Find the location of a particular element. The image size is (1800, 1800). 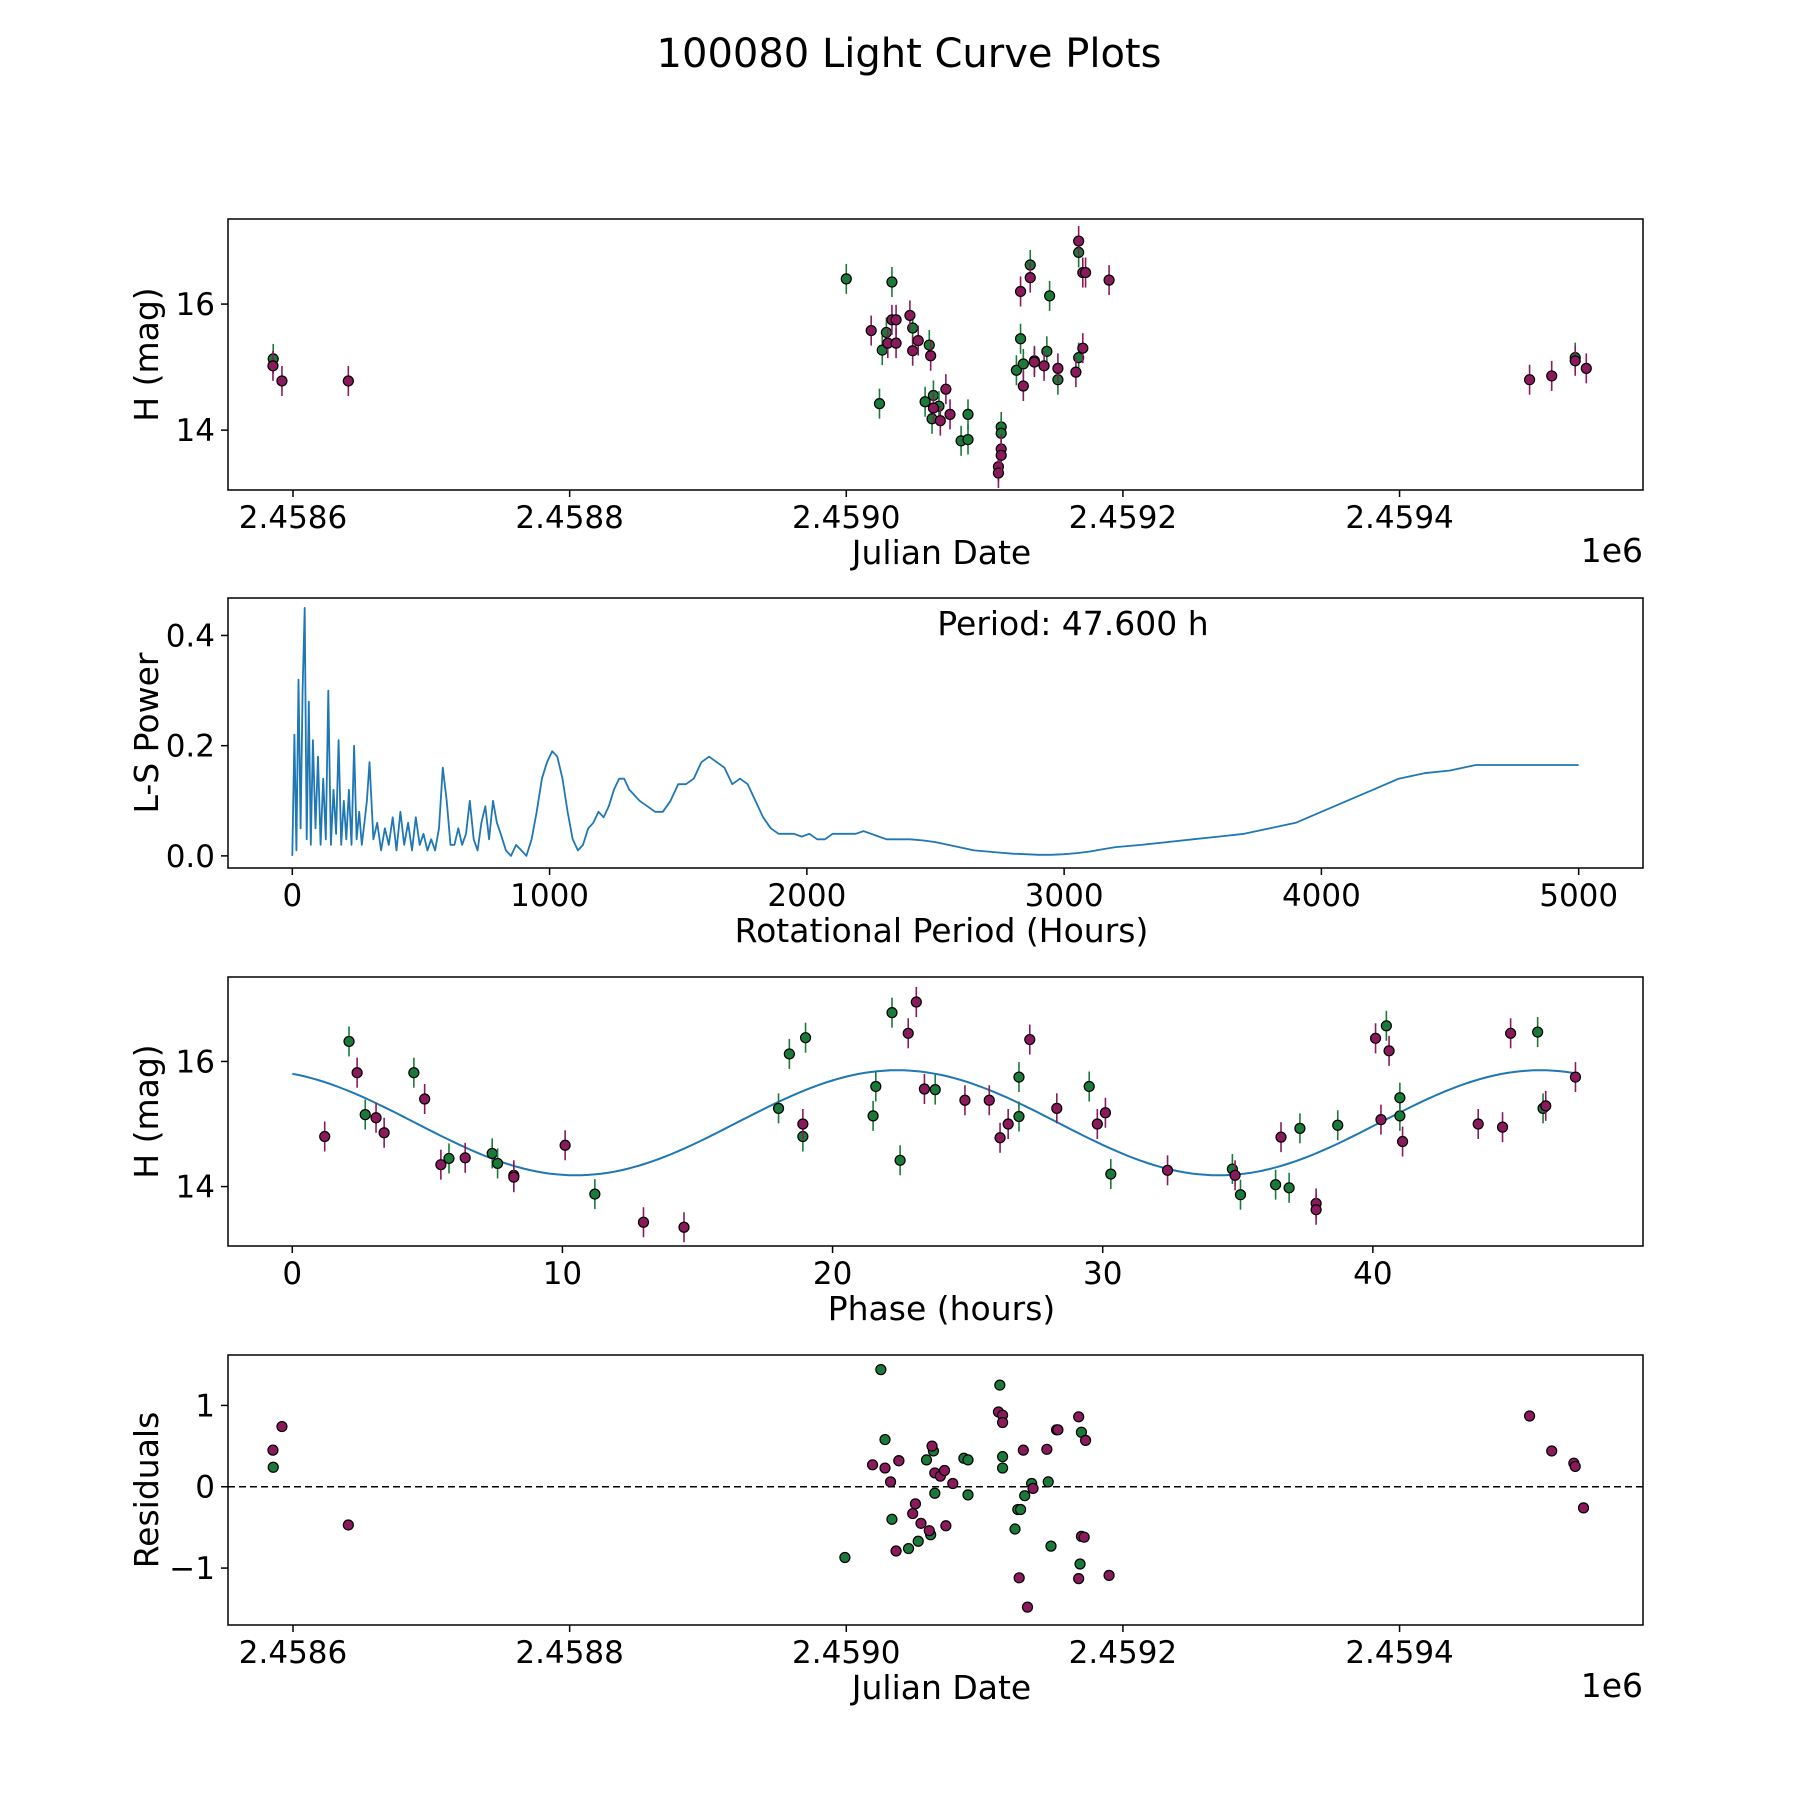

figure-title: 100080 Light Curve Plots is located at coordinates (909, 54).